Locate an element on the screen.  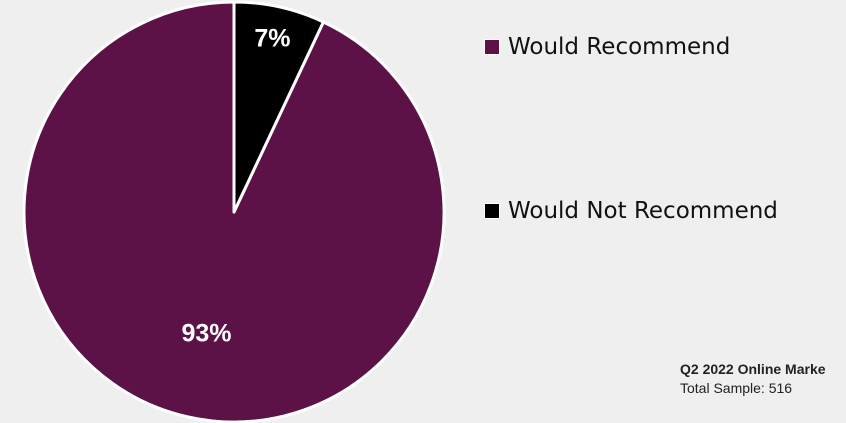
footnote-sample-size: Total Sample: 516 is located at coordinates (736, 388).